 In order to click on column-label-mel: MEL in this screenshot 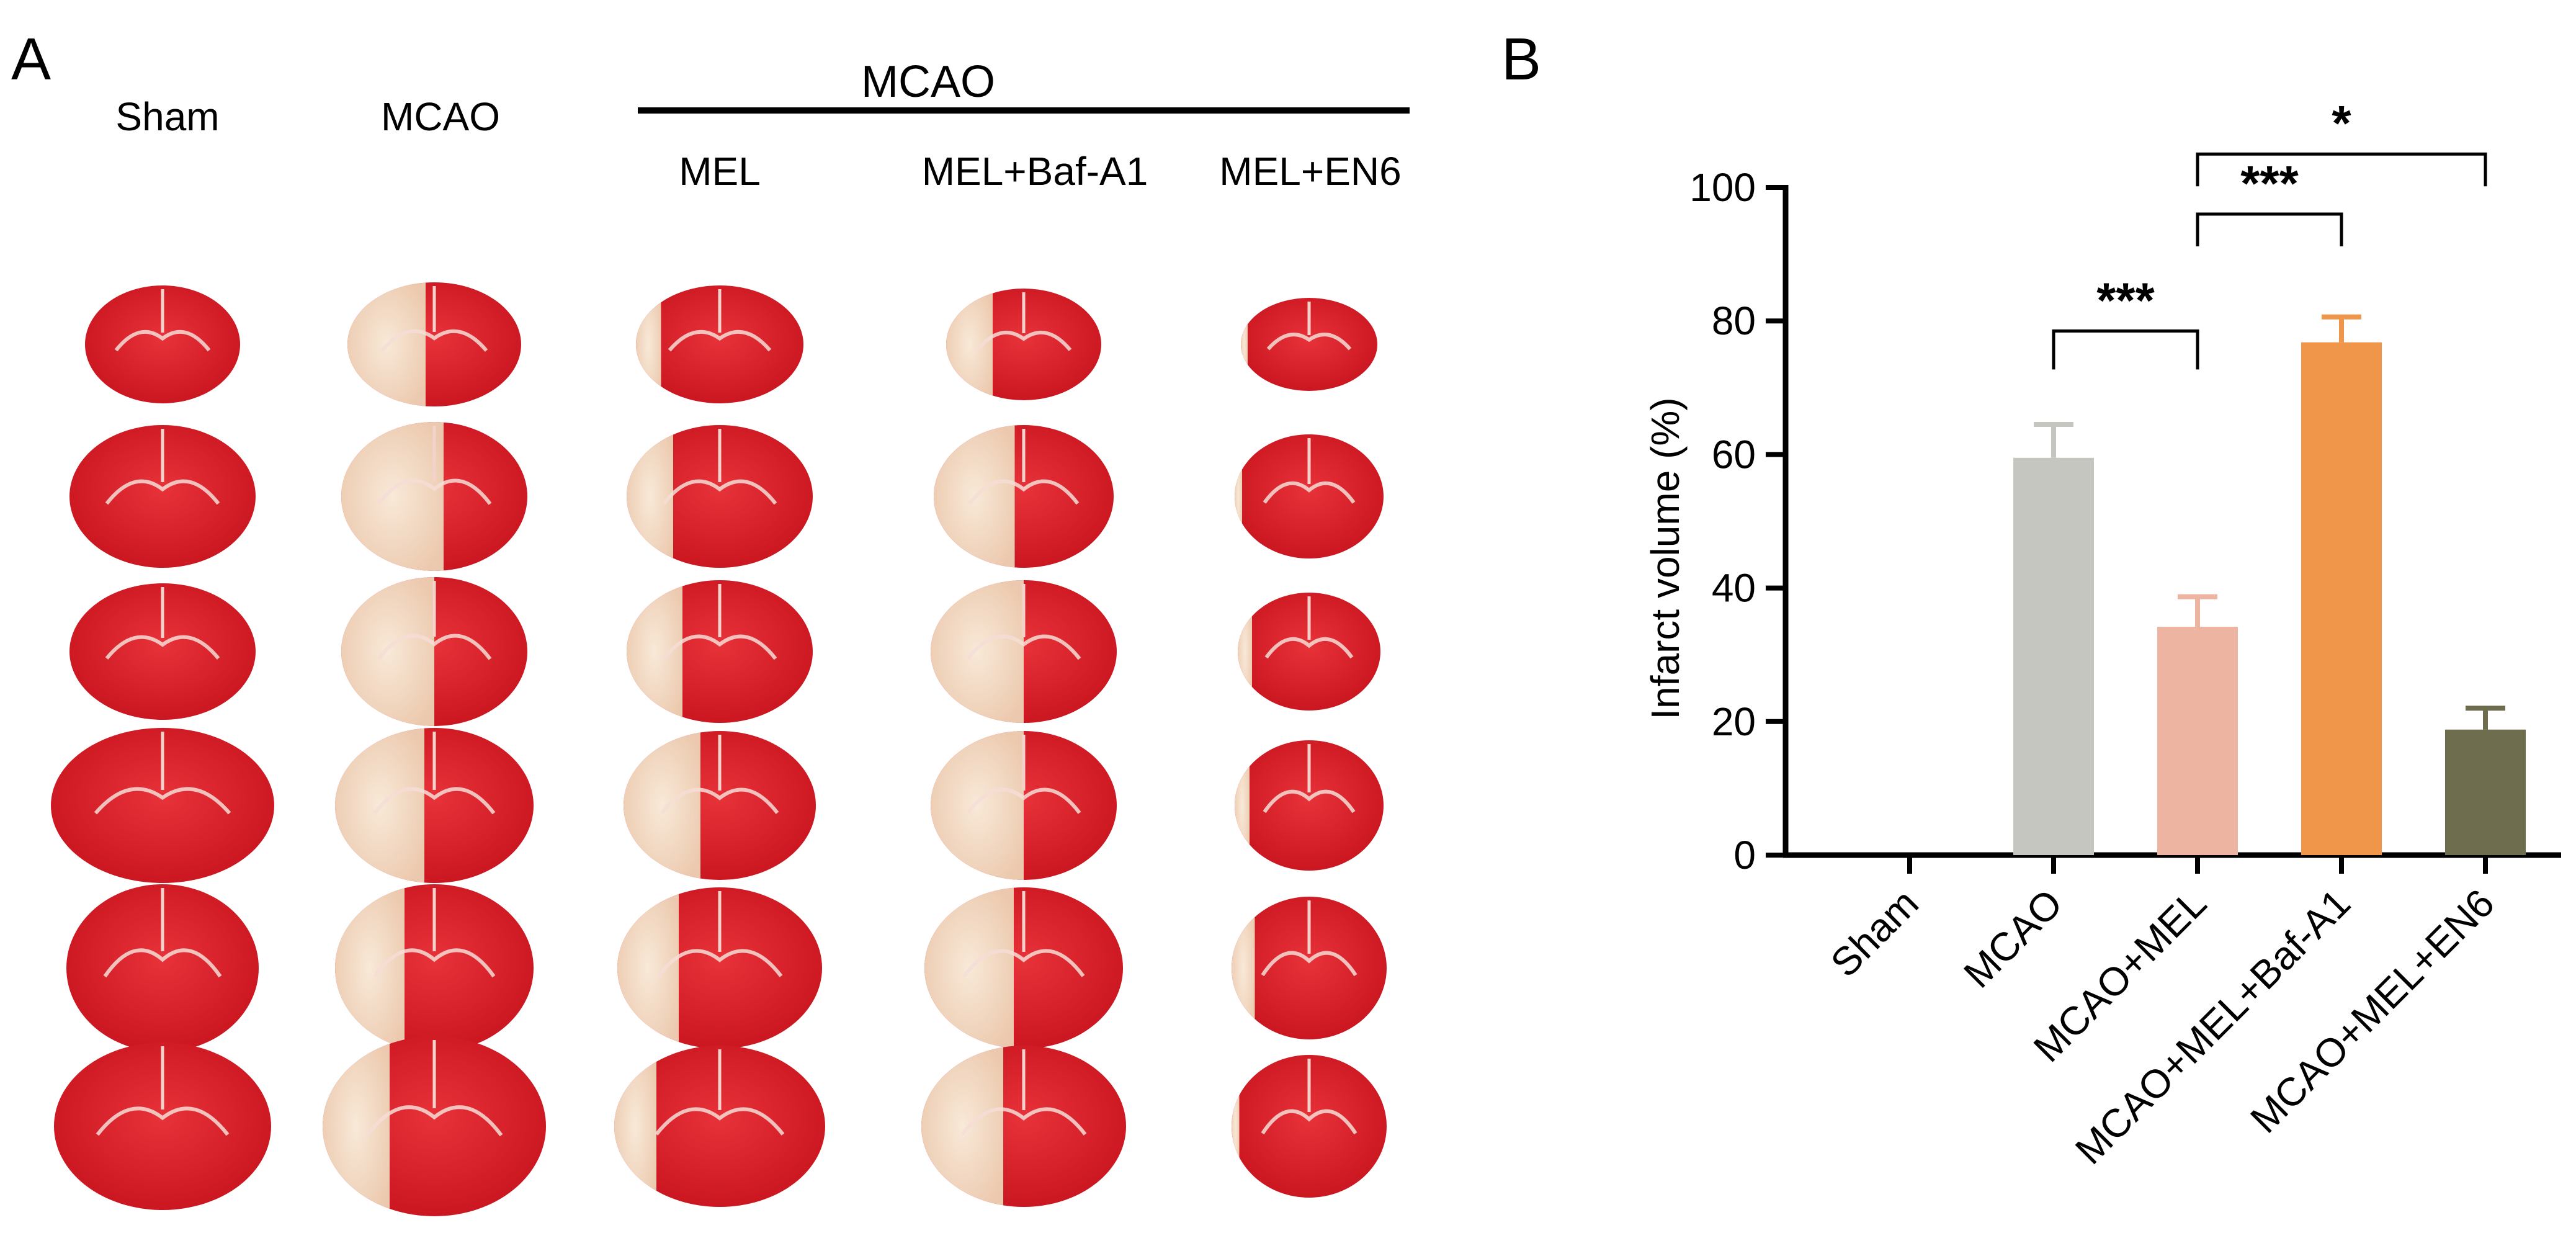, I will do `click(720, 171)`.